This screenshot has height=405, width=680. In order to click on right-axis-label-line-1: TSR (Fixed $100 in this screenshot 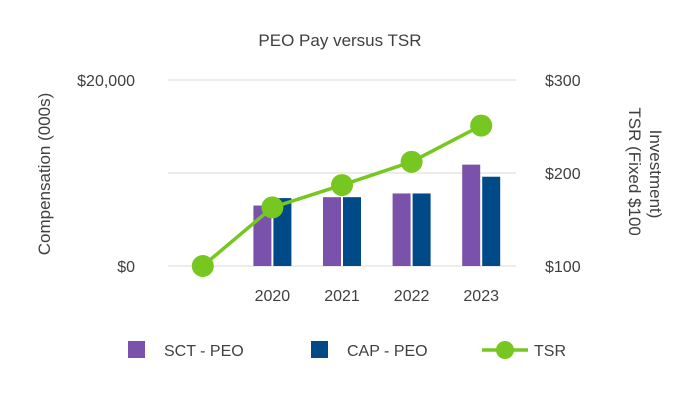, I will do `click(634, 171)`.